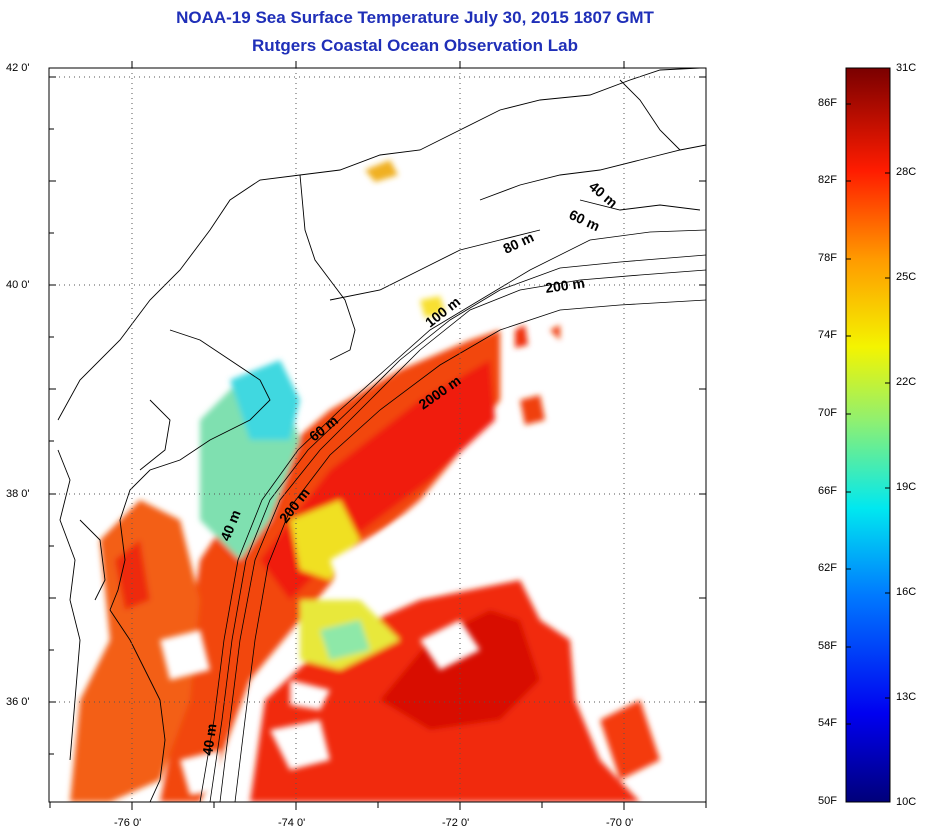 The image size is (928, 832). Describe the element at coordinates (292, 823) in the screenshot. I see `longitude-label: -74 0'` at that location.